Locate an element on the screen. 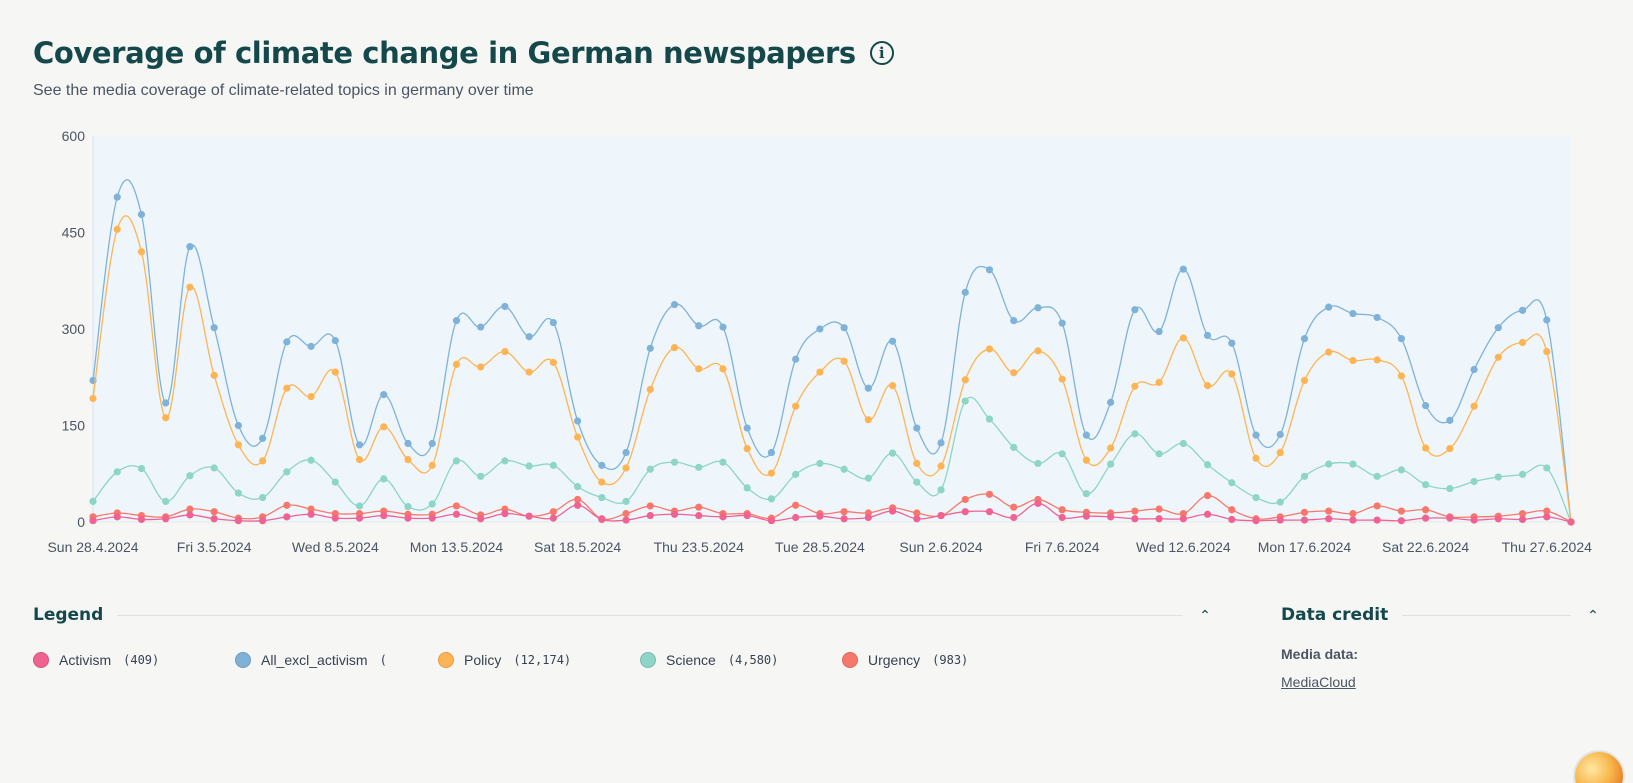 The image size is (1633, 783). legend-item-activism: Activism (409) is located at coordinates (96, 660).